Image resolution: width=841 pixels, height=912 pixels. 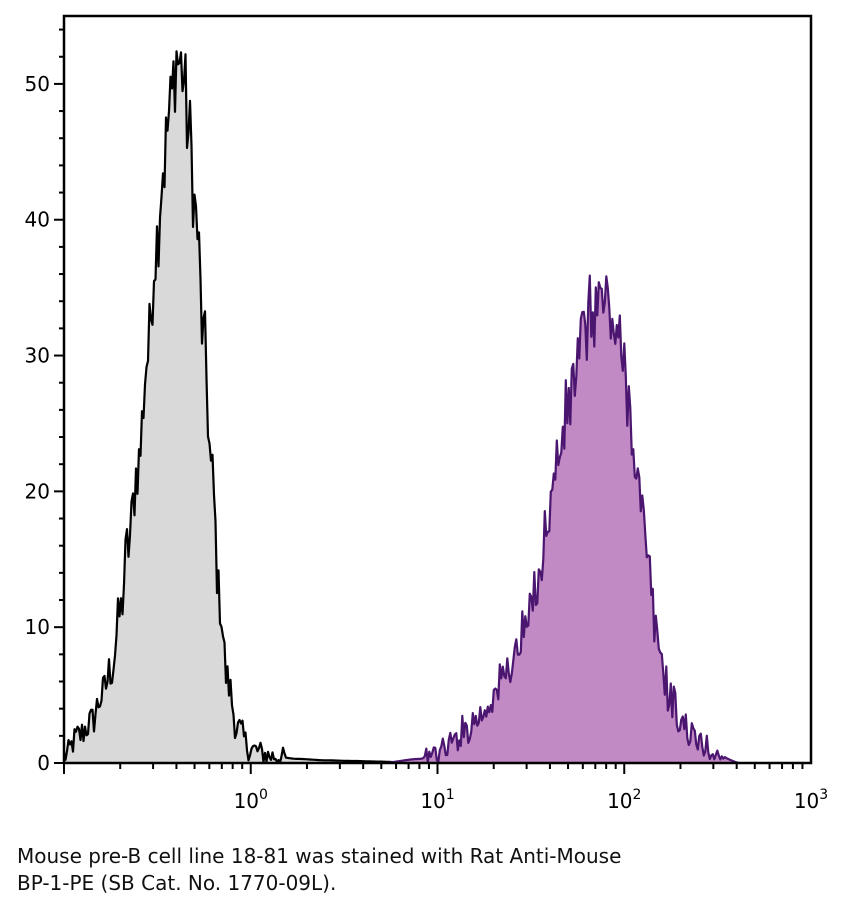 I want to click on x-axis: 10⁰ 10¹ 10² 10³, so click(x=445, y=788).